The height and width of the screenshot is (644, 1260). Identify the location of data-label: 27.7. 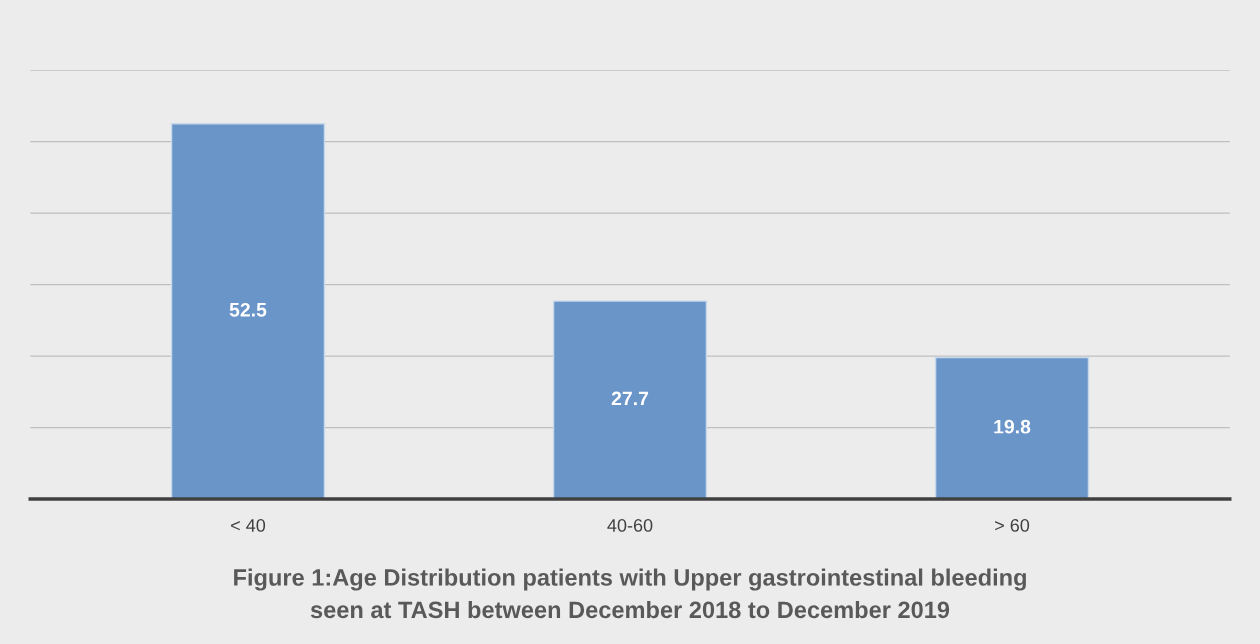
(630, 398).